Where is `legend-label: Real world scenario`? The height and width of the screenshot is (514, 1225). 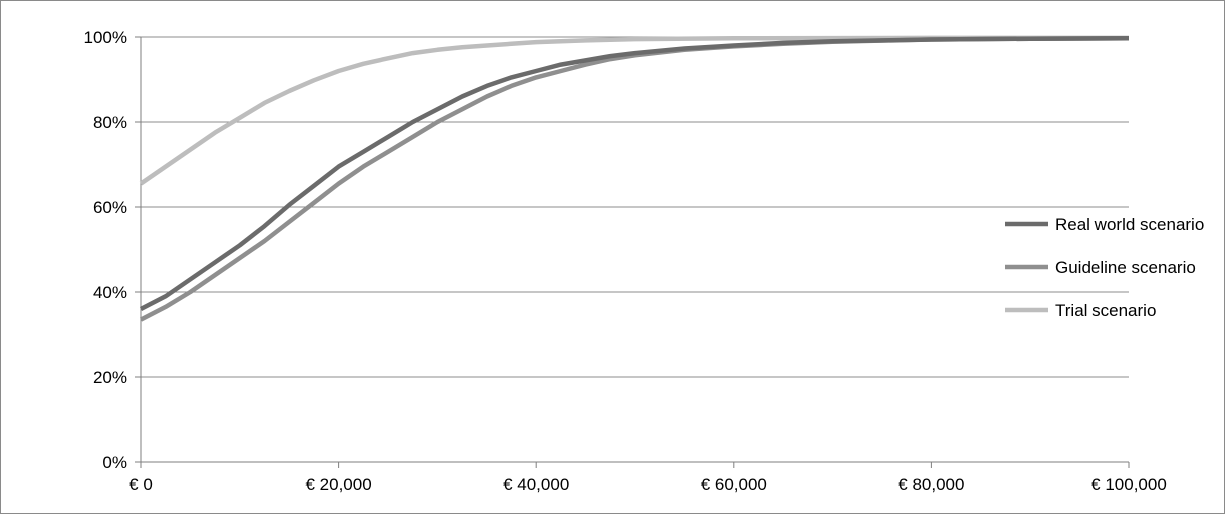
legend-label: Real world scenario is located at coordinates (1129, 224).